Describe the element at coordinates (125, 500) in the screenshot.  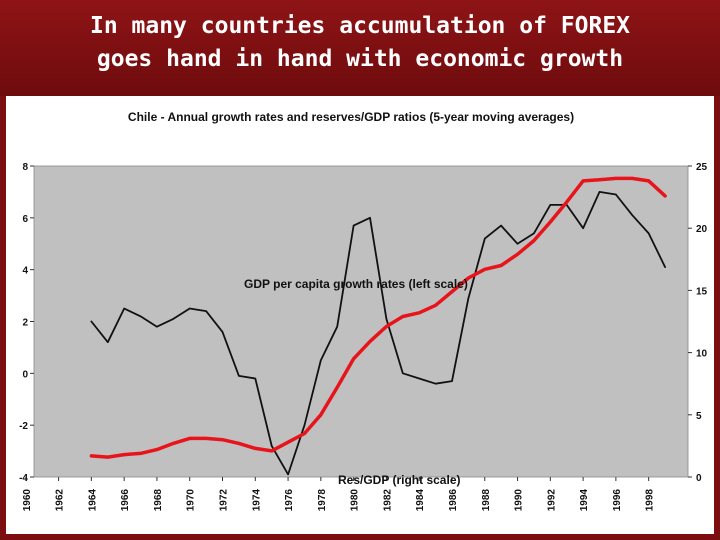
I see `x-tick-label: 1966` at that location.